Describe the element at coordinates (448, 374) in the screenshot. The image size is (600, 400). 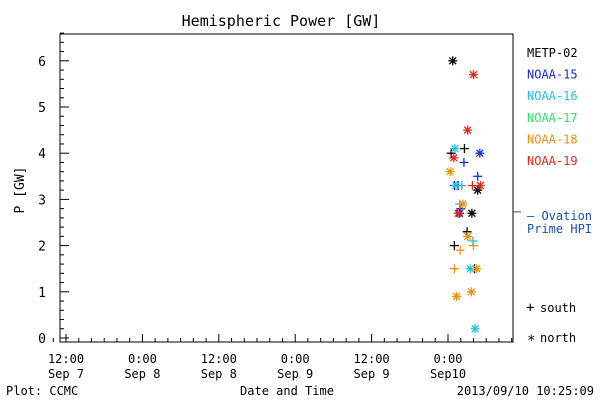
I see `x-tick-label-date: Sep10` at that location.